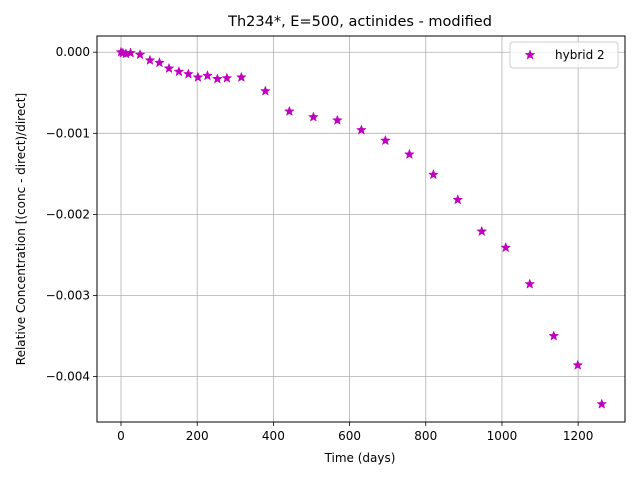 Image resolution: width=640 pixels, height=480 pixels. What do you see at coordinates (580, 55) in the screenshot?
I see `legend-label-hybrid-2: hybrid 2` at bounding box center [580, 55].